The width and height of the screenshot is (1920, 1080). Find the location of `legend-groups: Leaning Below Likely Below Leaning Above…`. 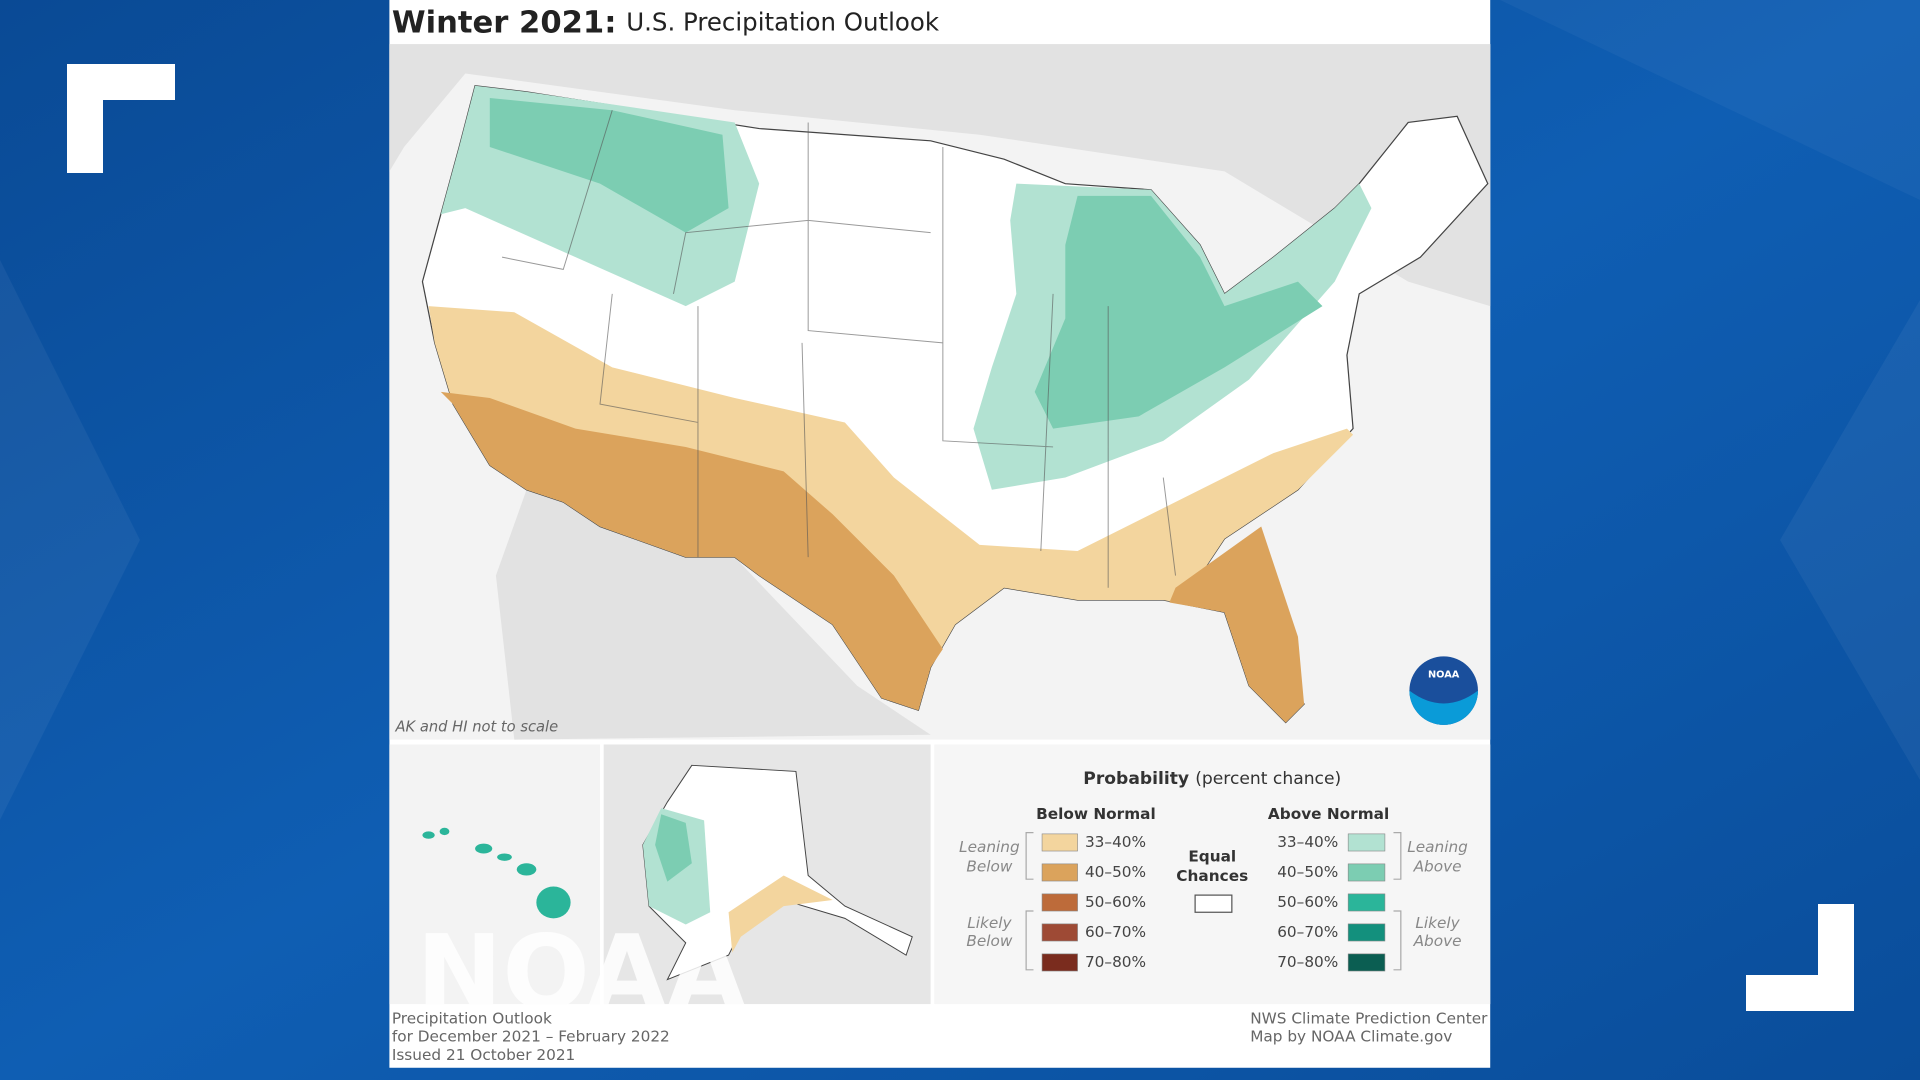

legend-groups: Leaning Below Likely Below Leaning Above… is located at coordinates (1213, 894).